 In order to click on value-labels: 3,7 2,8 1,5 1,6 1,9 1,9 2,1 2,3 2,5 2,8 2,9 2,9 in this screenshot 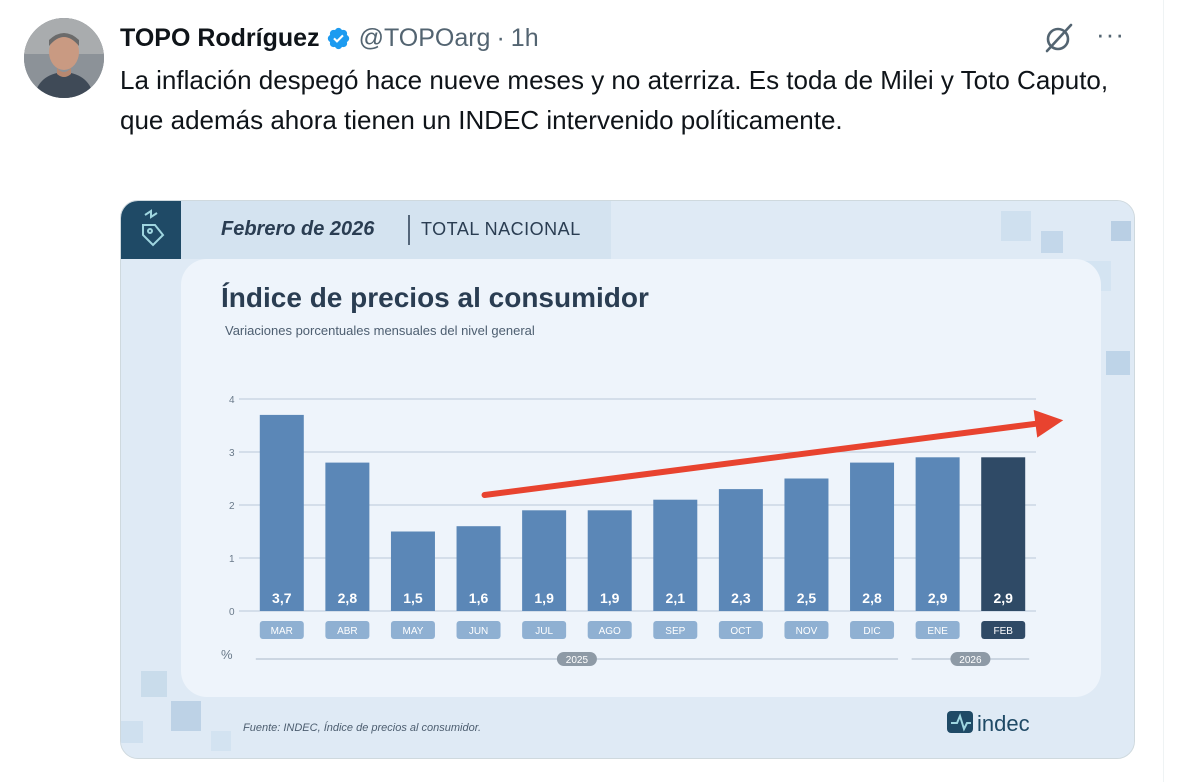, I will do `click(642, 598)`.